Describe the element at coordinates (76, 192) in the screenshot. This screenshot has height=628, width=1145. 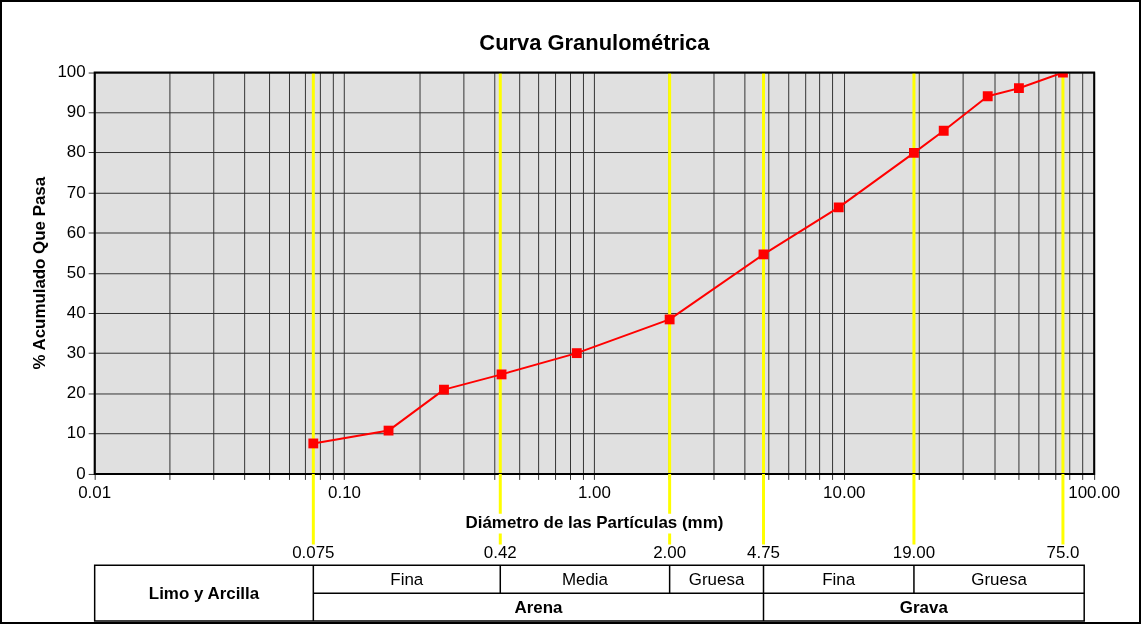
I see `y-tick-label: 70` at that location.